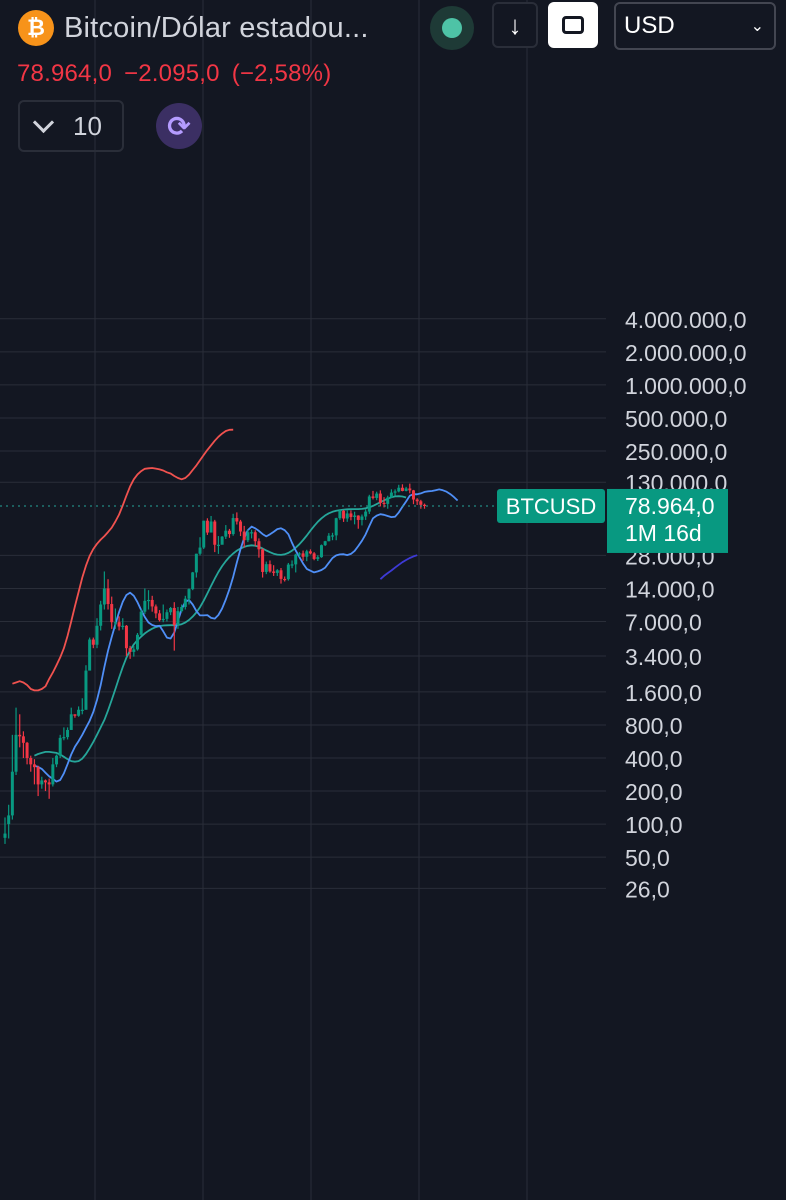  Describe the element at coordinates (686, 320) in the screenshot. I see `y-tick-label: 4.000.000,0` at that location.